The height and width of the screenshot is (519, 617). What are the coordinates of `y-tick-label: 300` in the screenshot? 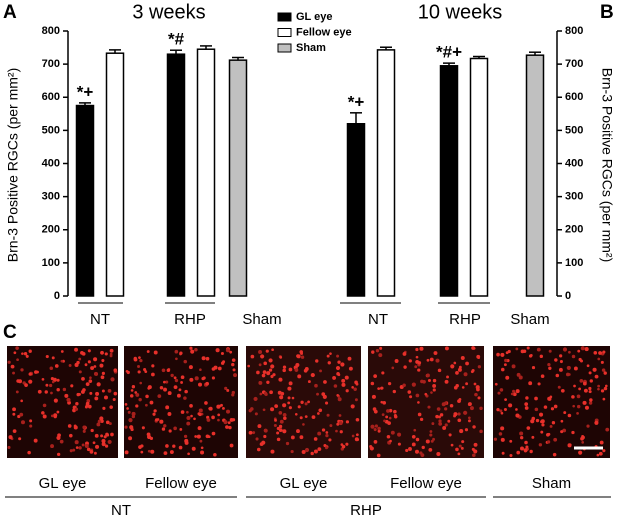 It's located at (574, 197).